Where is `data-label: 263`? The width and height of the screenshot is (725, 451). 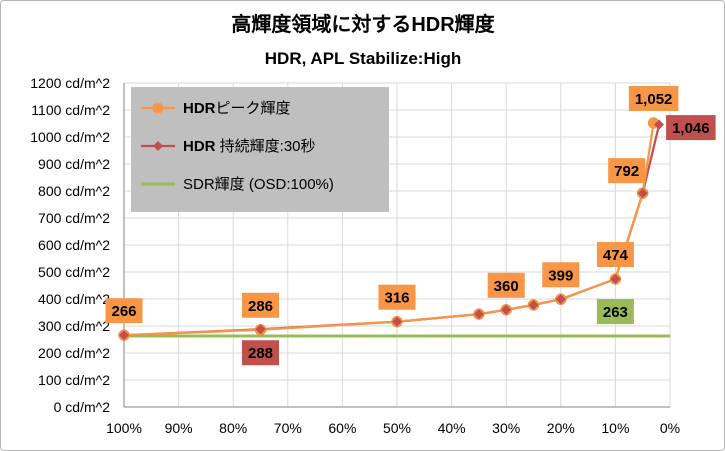
data-label: 263 is located at coordinates (615, 312).